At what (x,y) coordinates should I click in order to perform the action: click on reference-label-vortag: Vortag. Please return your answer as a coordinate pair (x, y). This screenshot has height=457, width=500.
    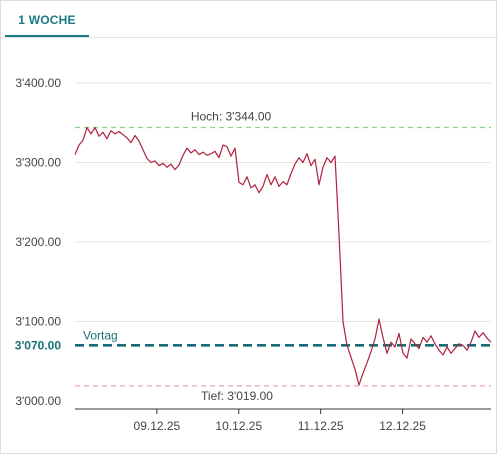
    Looking at the image, I should click on (100, 335).